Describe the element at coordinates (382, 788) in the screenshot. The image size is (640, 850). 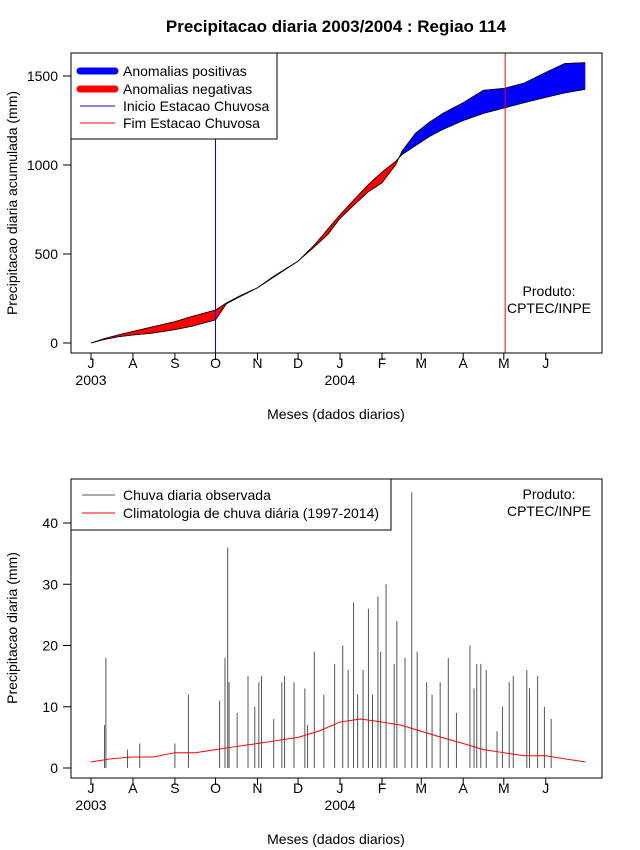
I see `daily-x-tick-label: F` at that location.